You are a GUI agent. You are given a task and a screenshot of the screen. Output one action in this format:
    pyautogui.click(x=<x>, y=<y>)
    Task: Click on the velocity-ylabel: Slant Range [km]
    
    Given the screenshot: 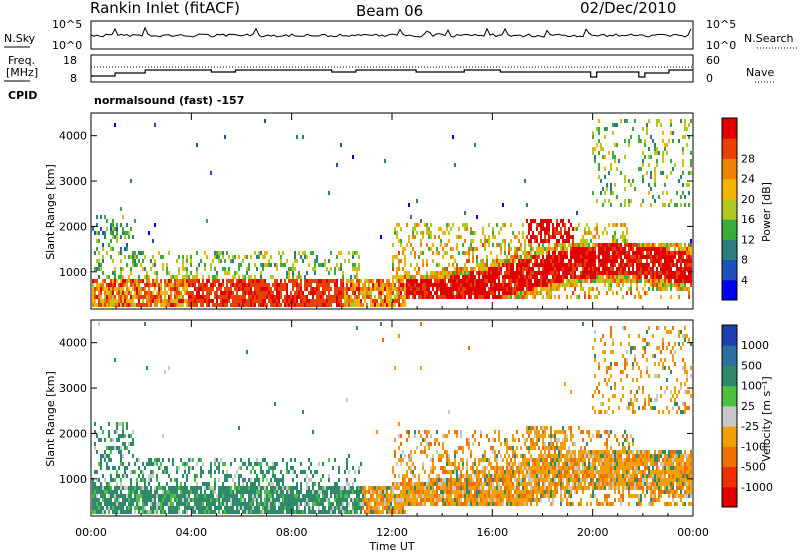 What is the action you would take?
    pyautogui.click(x=50, y=419)
    